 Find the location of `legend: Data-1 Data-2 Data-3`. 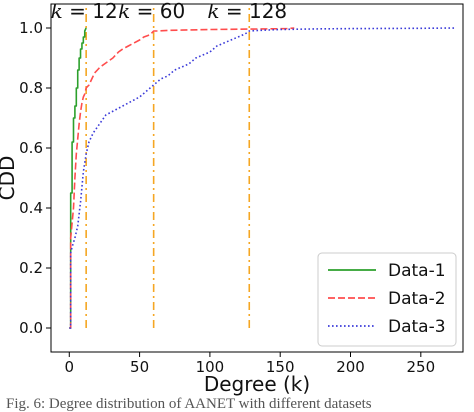

legend: Data-1 Data-2 Data-3 is located at coordinates (387, 299).